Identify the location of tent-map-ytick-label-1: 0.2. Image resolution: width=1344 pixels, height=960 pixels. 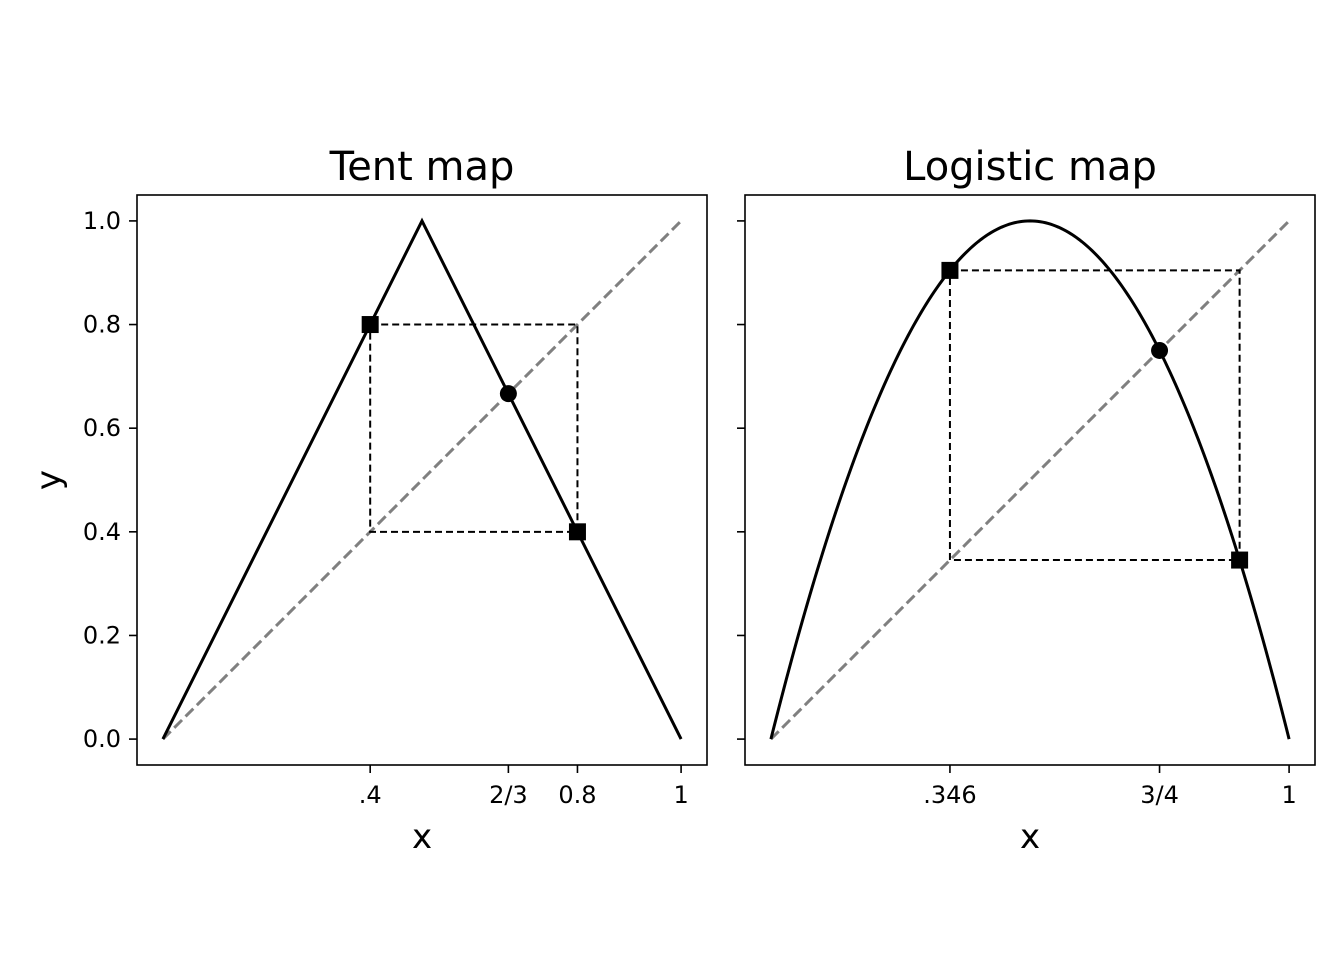
(102, 635).